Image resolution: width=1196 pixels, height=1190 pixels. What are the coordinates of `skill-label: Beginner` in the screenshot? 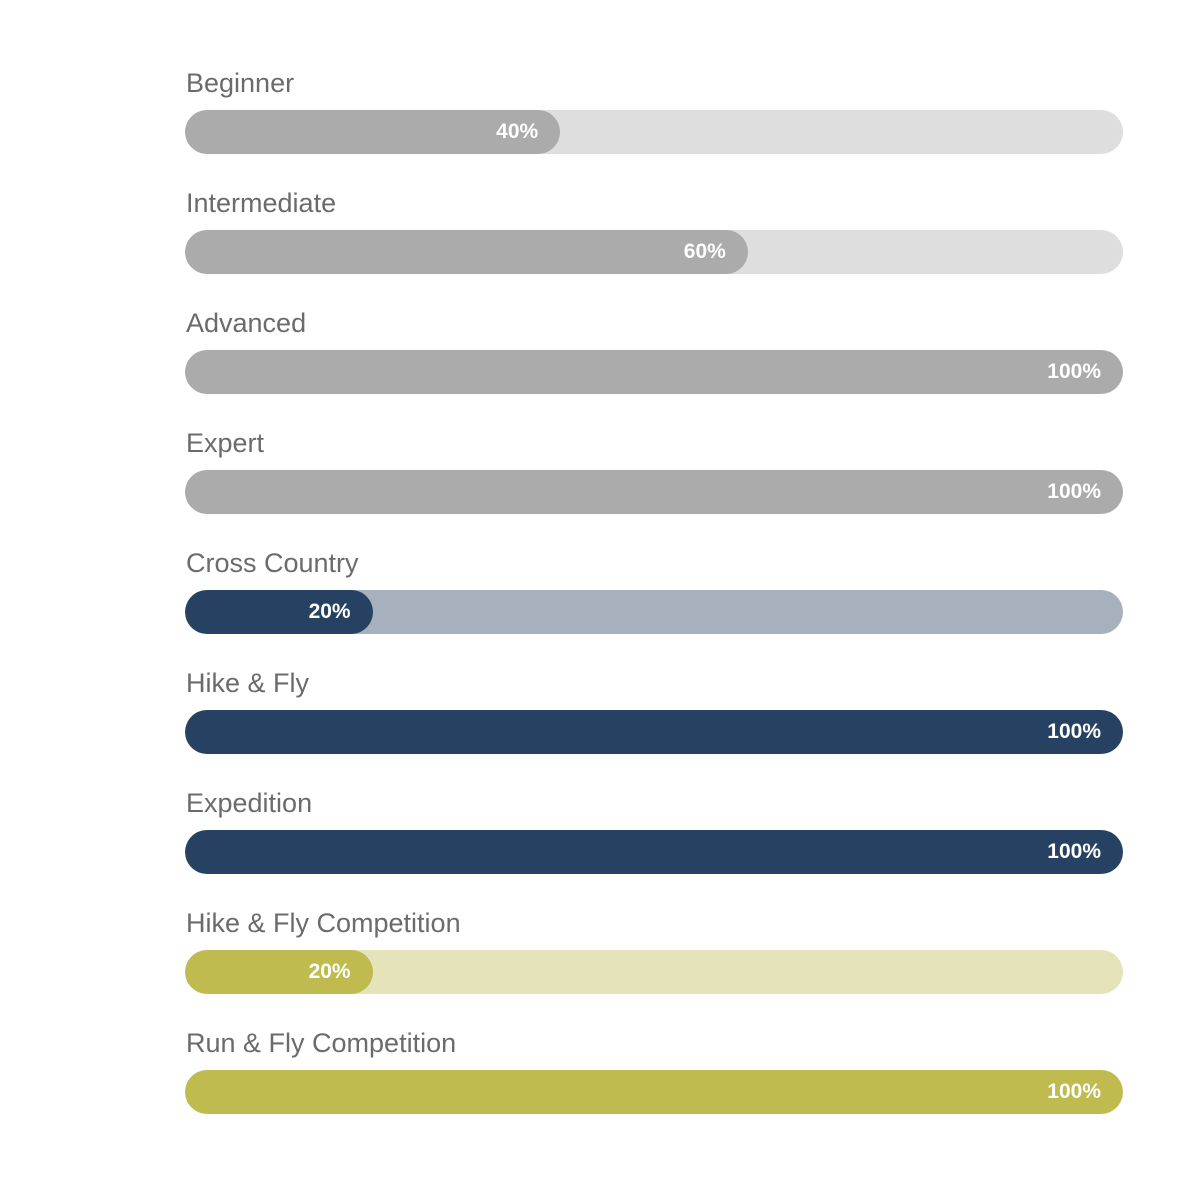 It's located at (240, 83).